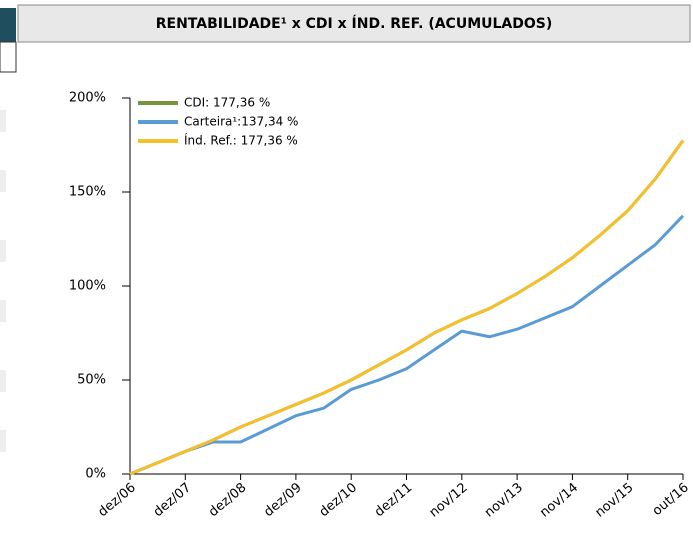 Image resolution: width=693 pixels, height=535 pixels. I want to click on x-tick-label: dez/07, so click(172, 500).